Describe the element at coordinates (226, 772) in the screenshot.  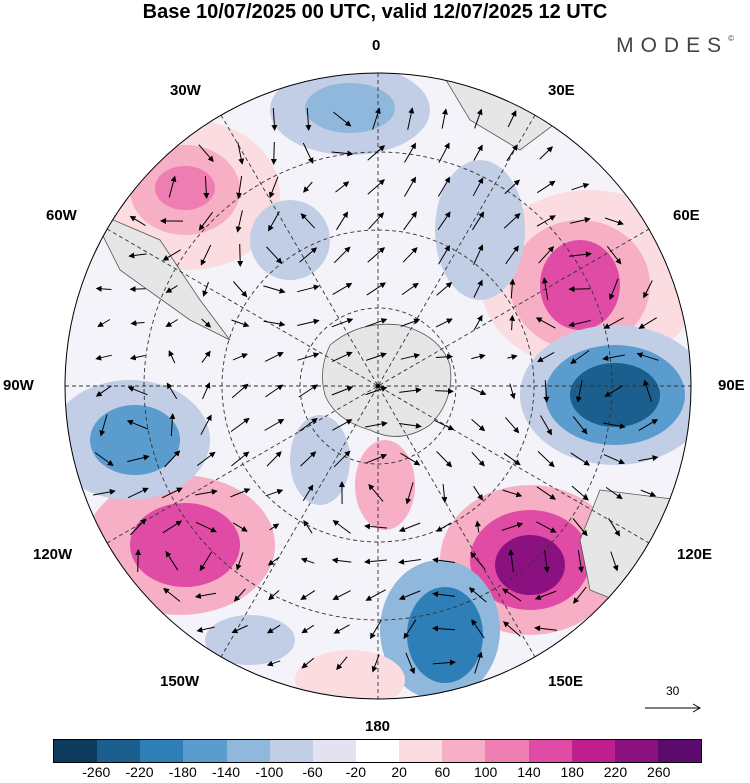
I see `colorbar-tick-label: -140` at that location.